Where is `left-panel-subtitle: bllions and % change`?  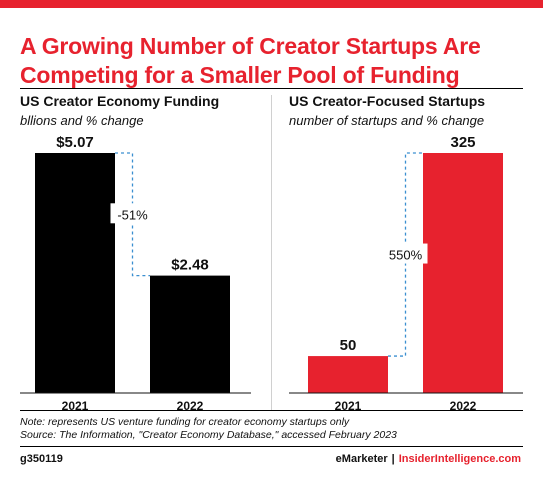 left-panel-subtitle: bllions and % change is located at coordinates (82, 120).